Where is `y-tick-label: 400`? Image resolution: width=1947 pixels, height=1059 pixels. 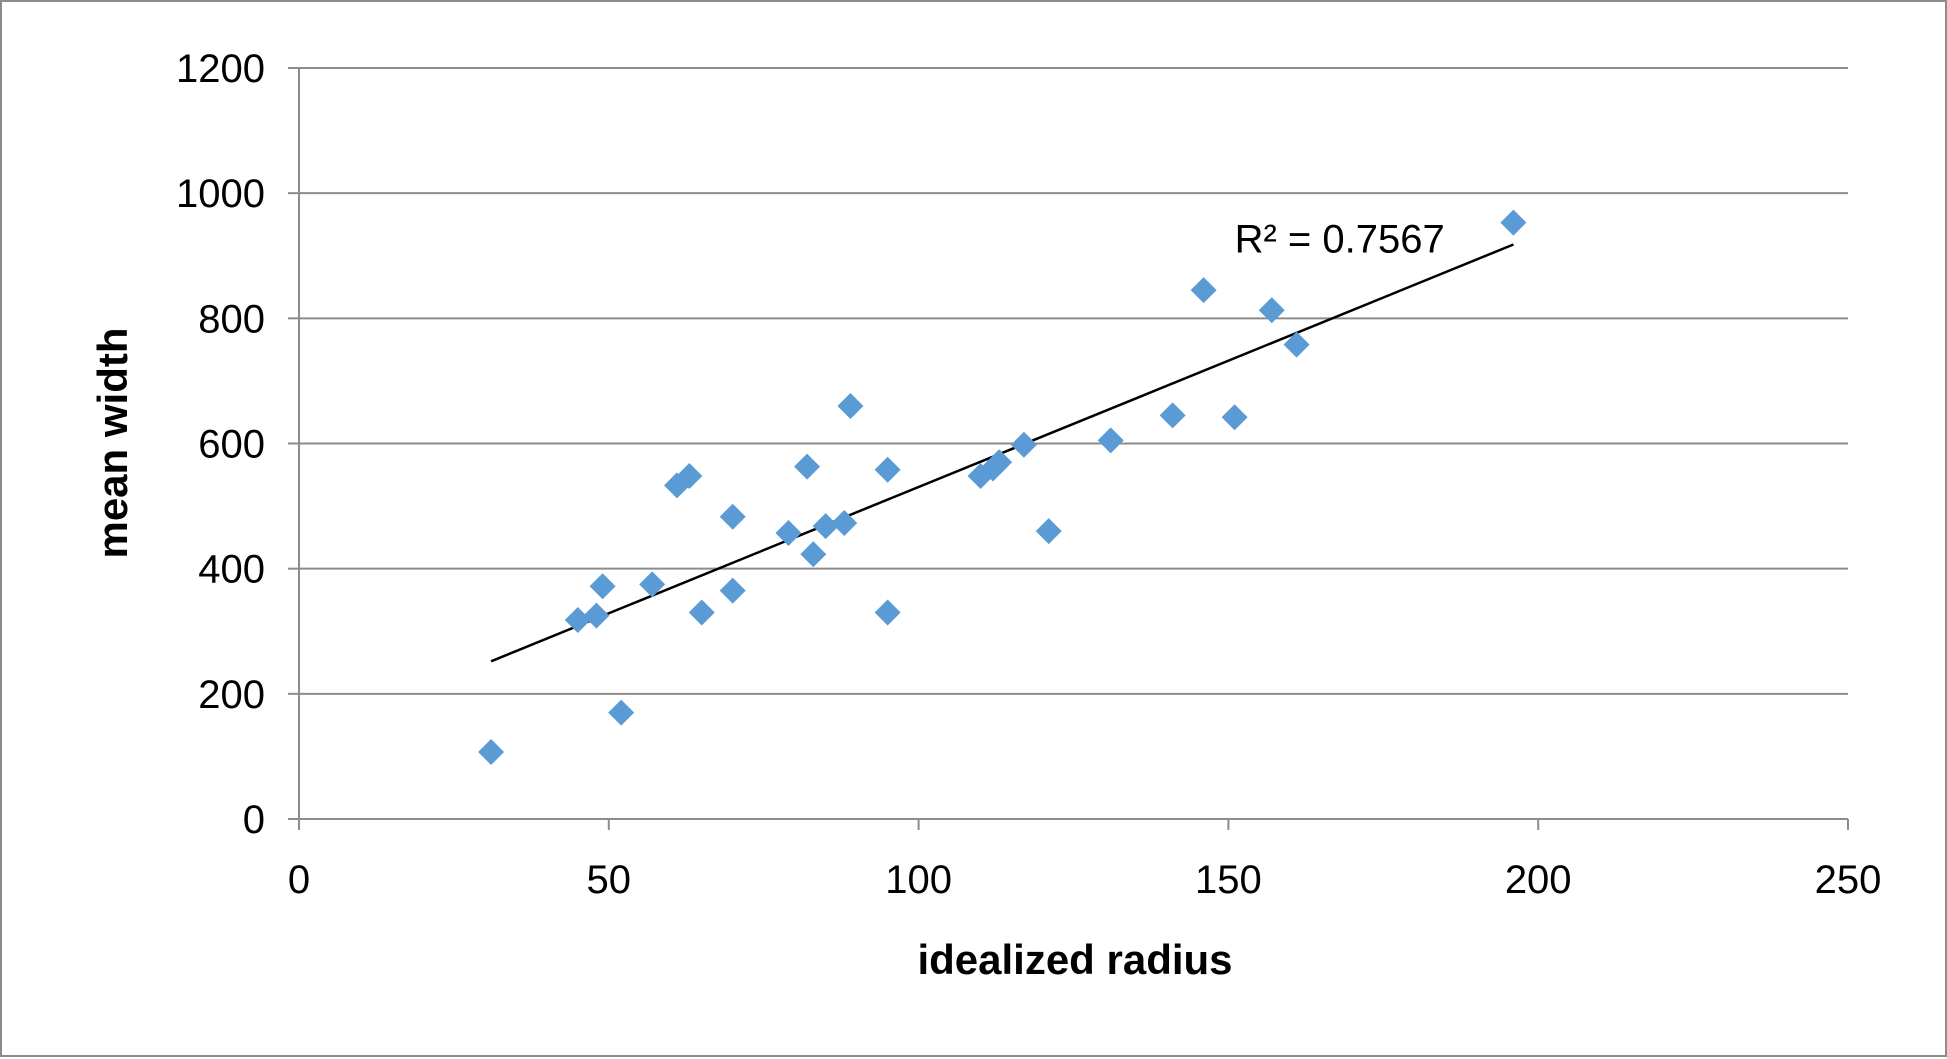 y-tick-label: 400 is located at coordinates (231, 570).